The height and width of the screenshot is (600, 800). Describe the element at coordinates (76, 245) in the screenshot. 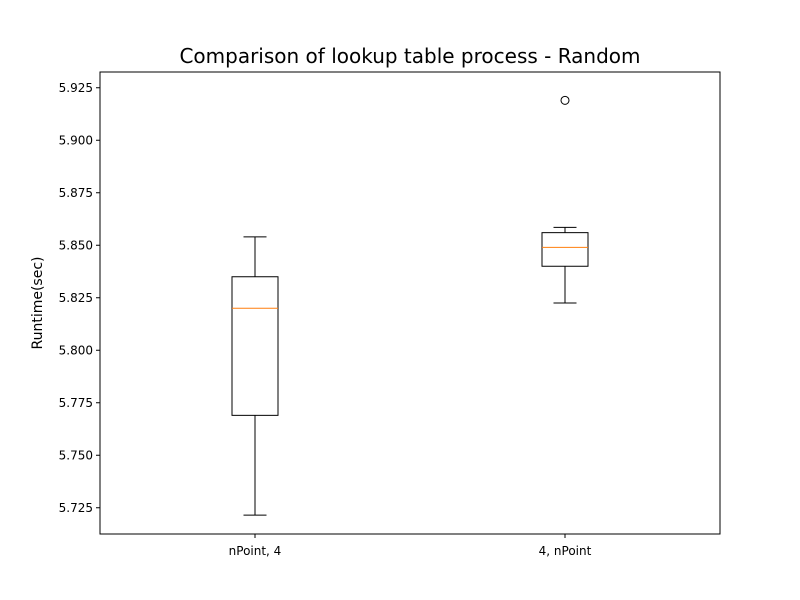

I see `y-tick-label: 5.850` at that location.